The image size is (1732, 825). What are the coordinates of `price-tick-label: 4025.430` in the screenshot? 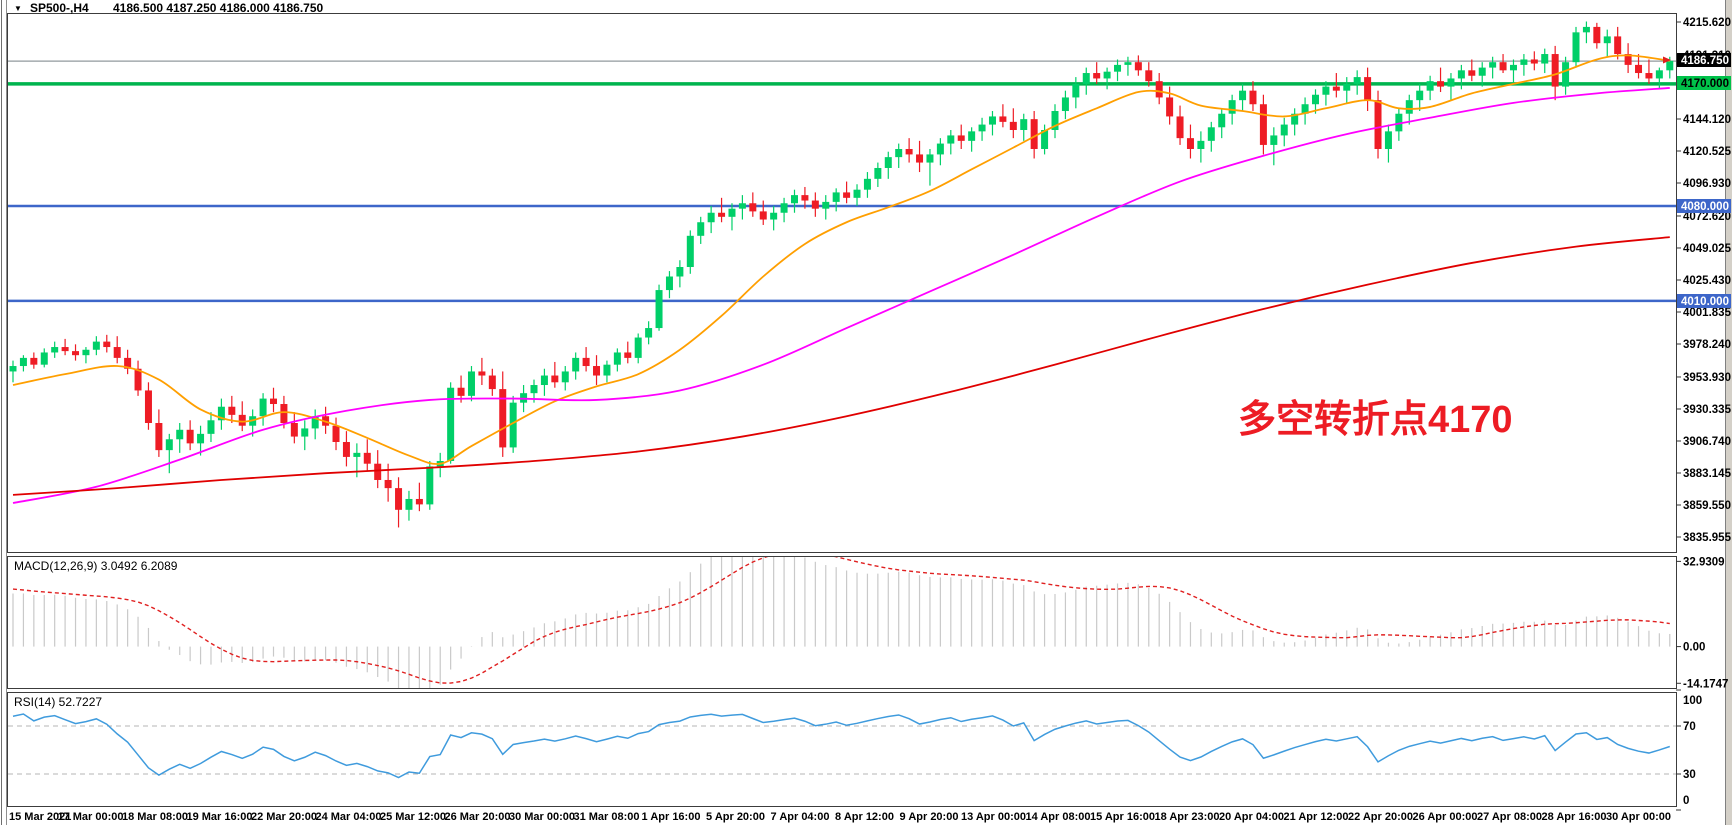 It's located at (1707, 281).